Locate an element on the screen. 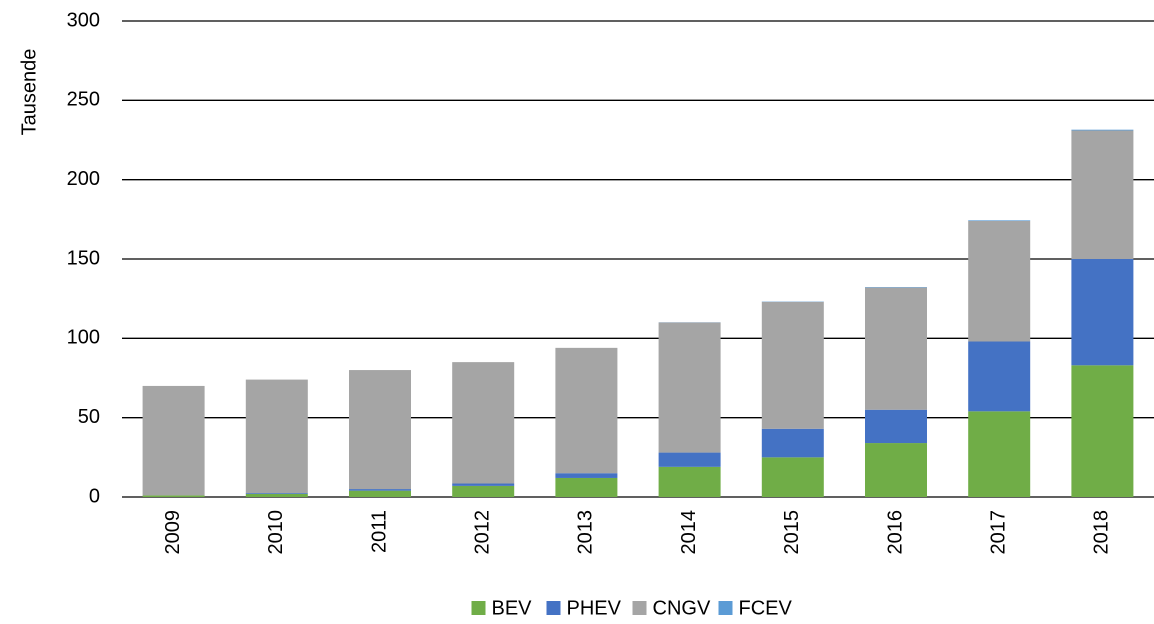  y-axis-title: Tausende is located at coordinates (29, 92).